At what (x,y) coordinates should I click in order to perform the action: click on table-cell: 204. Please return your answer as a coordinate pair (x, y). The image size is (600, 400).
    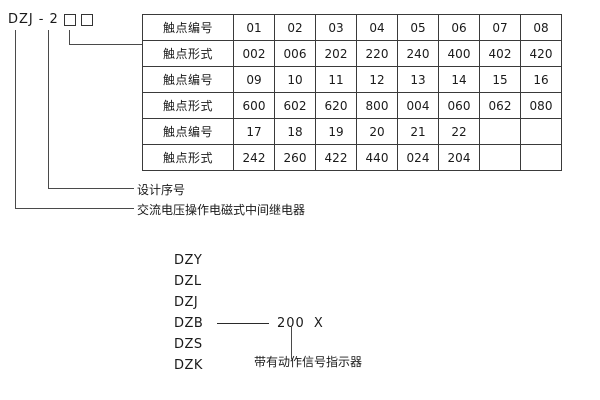
    Looking at the image, I should click on (459, 157).